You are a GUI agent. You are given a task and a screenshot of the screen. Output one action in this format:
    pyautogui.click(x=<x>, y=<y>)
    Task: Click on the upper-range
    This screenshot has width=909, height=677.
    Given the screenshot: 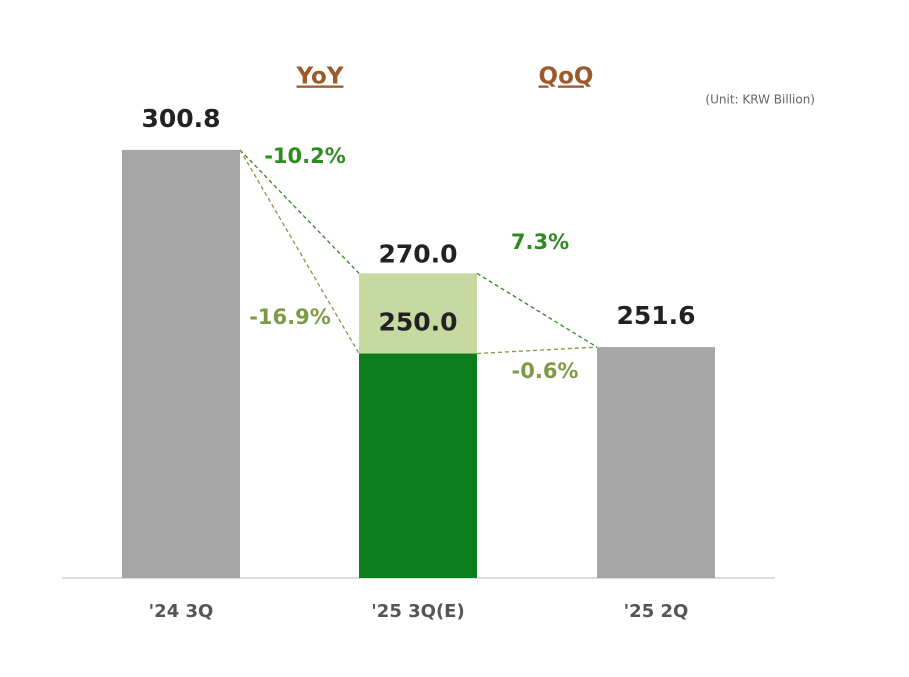 What is the action you would take?
    pyautogui.click(x=418, y=313)
    